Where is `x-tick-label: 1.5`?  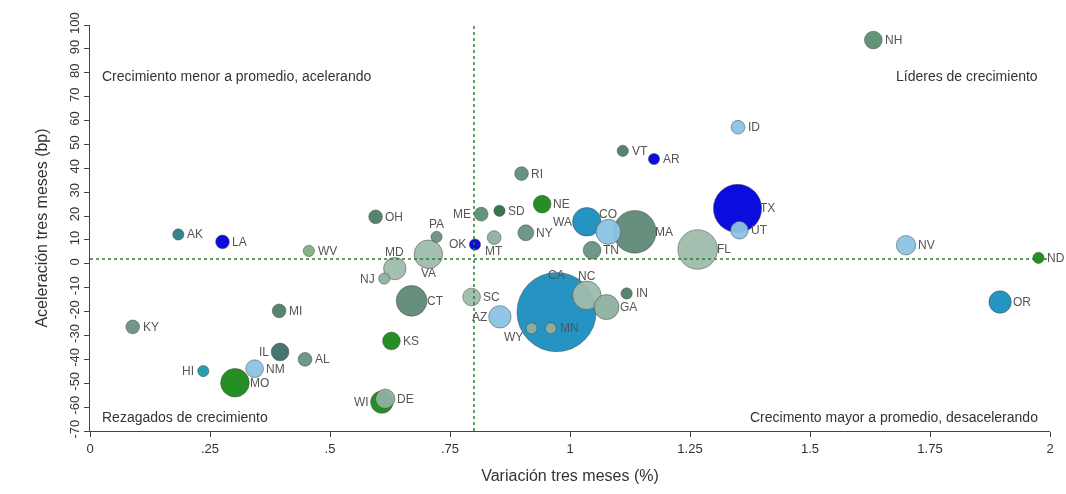
x-tick-label: 1.5 is located at coordinates (810, 448).